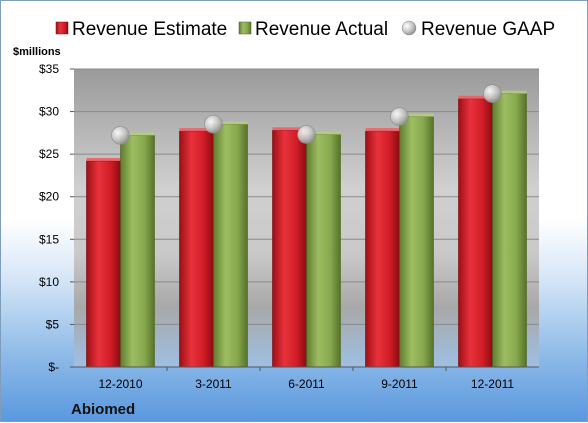  I want to click on y-tick-label: $30, so click(49, 112).